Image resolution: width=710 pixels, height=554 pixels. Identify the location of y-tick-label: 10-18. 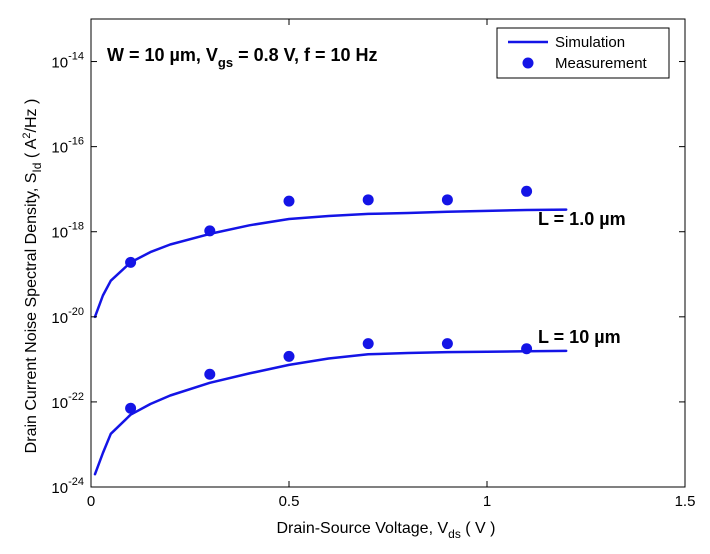
(67, 231).